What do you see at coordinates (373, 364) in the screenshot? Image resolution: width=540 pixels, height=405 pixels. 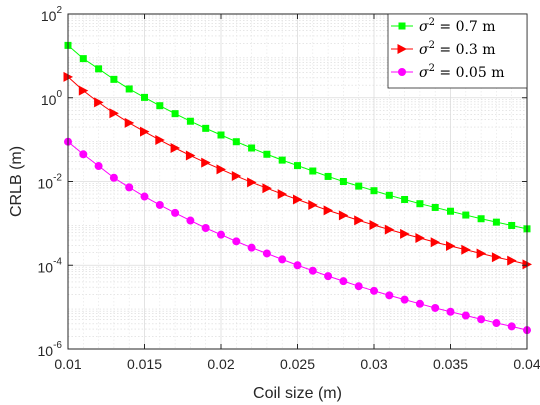 I see `x-tick-label: 0.03` at bounding box center [373, 364].